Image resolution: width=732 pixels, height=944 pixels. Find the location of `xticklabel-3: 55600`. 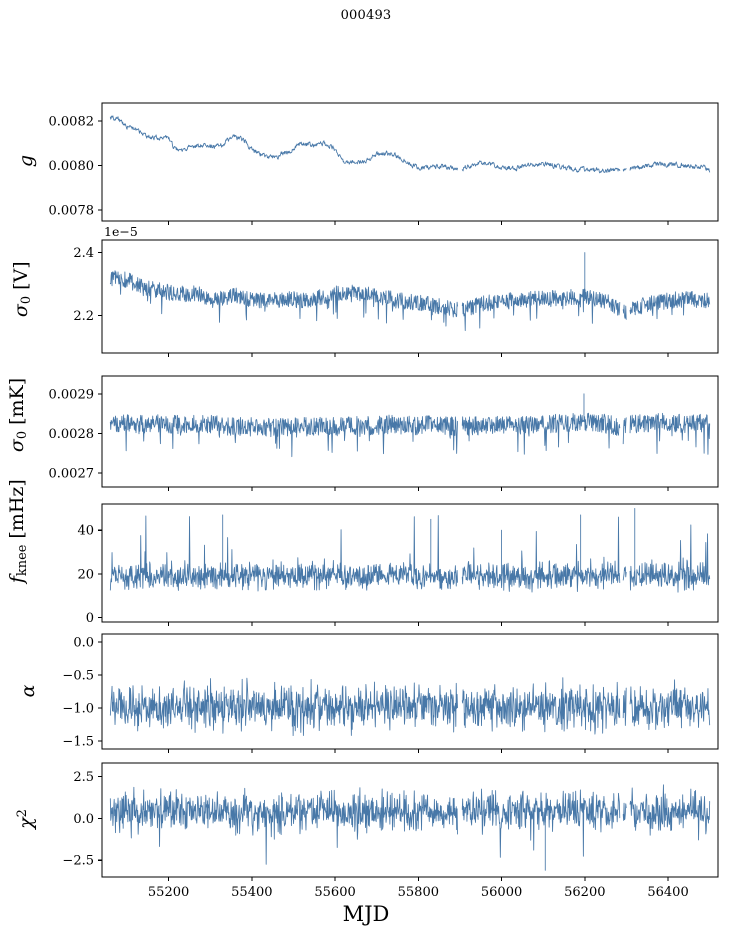

xticklabel-3: 55600 is located at coordinates (334, 892).